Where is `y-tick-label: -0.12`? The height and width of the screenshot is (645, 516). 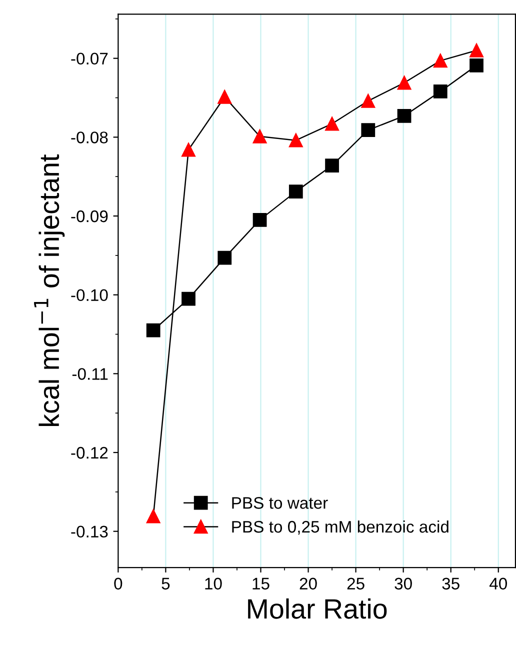 y-tick-label: -0.12 is located at coordinates (89, 452).